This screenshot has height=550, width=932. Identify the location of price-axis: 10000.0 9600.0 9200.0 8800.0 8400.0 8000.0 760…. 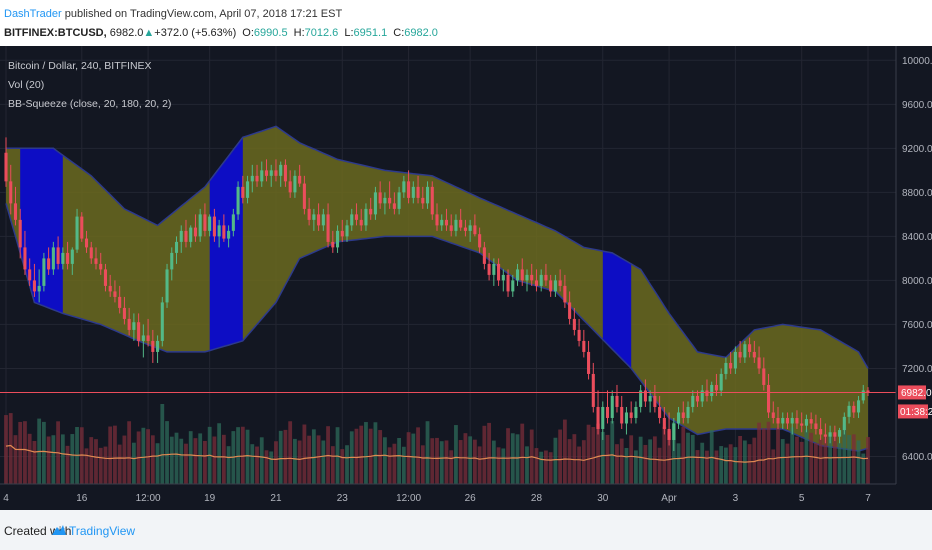
(917, 259).